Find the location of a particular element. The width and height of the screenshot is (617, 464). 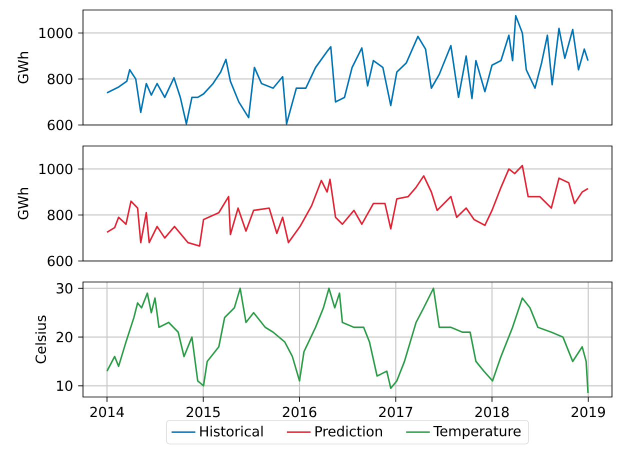

x-tick-label: 2019 is located at coordinates (588, 412).